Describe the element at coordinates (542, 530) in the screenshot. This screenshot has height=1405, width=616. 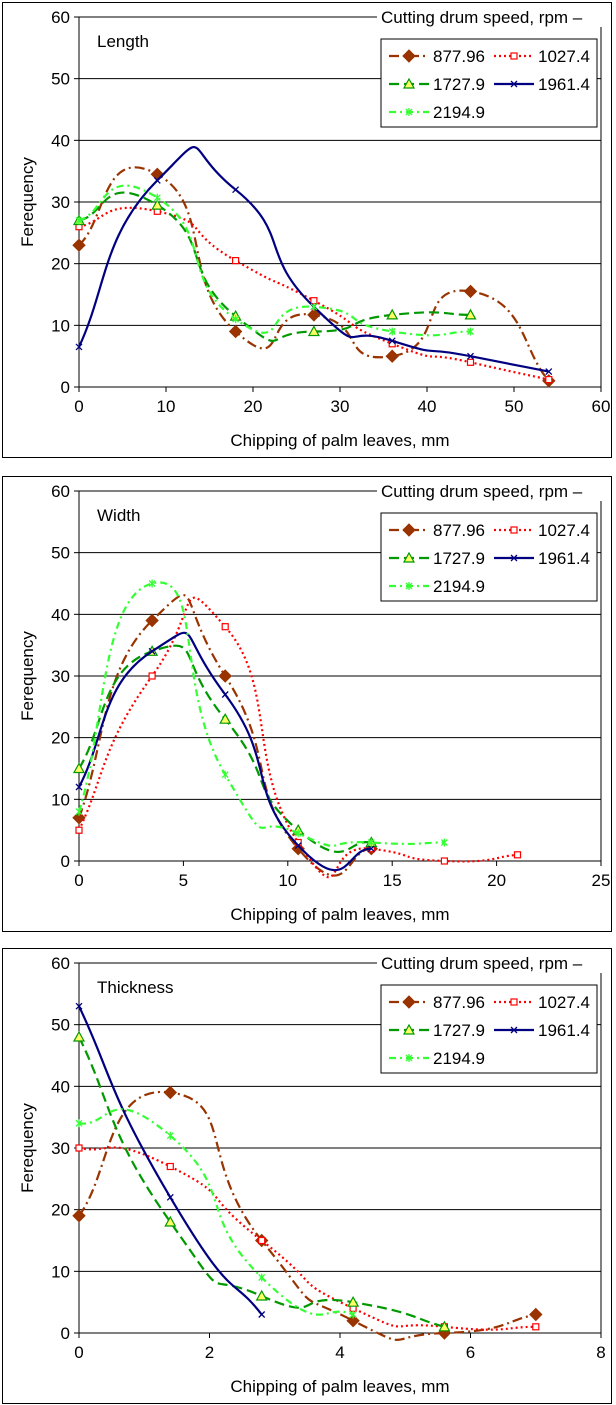
I see `legend-entry-1027-4: 1027.4` at that location.